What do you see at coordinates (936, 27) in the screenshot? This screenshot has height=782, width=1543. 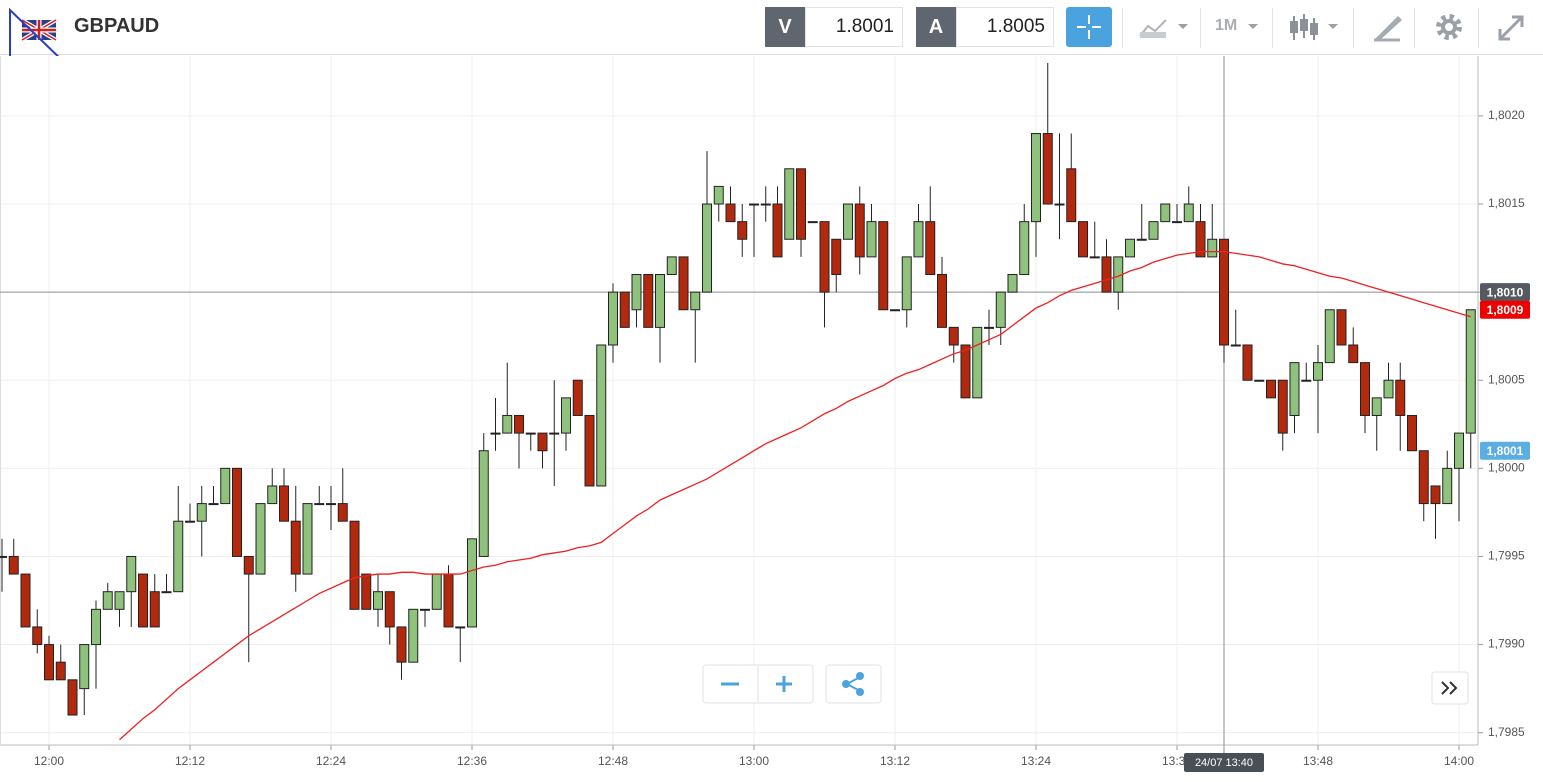 I see `ask-label: A` at bounding box center [936, 27].